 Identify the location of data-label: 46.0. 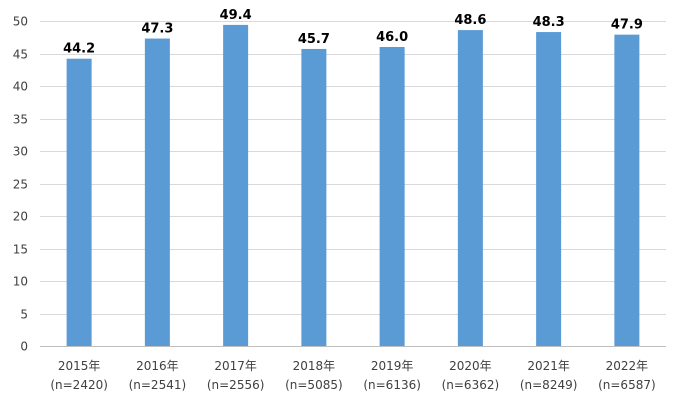
(392, 37).